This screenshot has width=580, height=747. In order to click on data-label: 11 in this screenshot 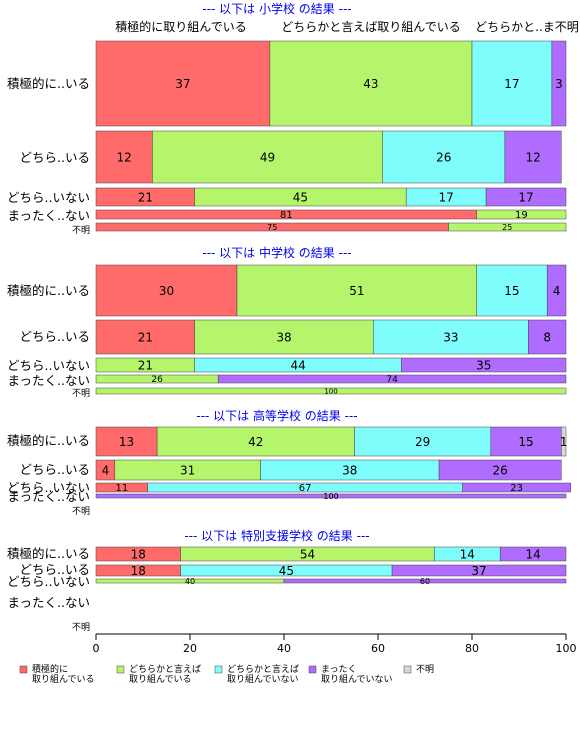, I will do `click(121, 488)`.